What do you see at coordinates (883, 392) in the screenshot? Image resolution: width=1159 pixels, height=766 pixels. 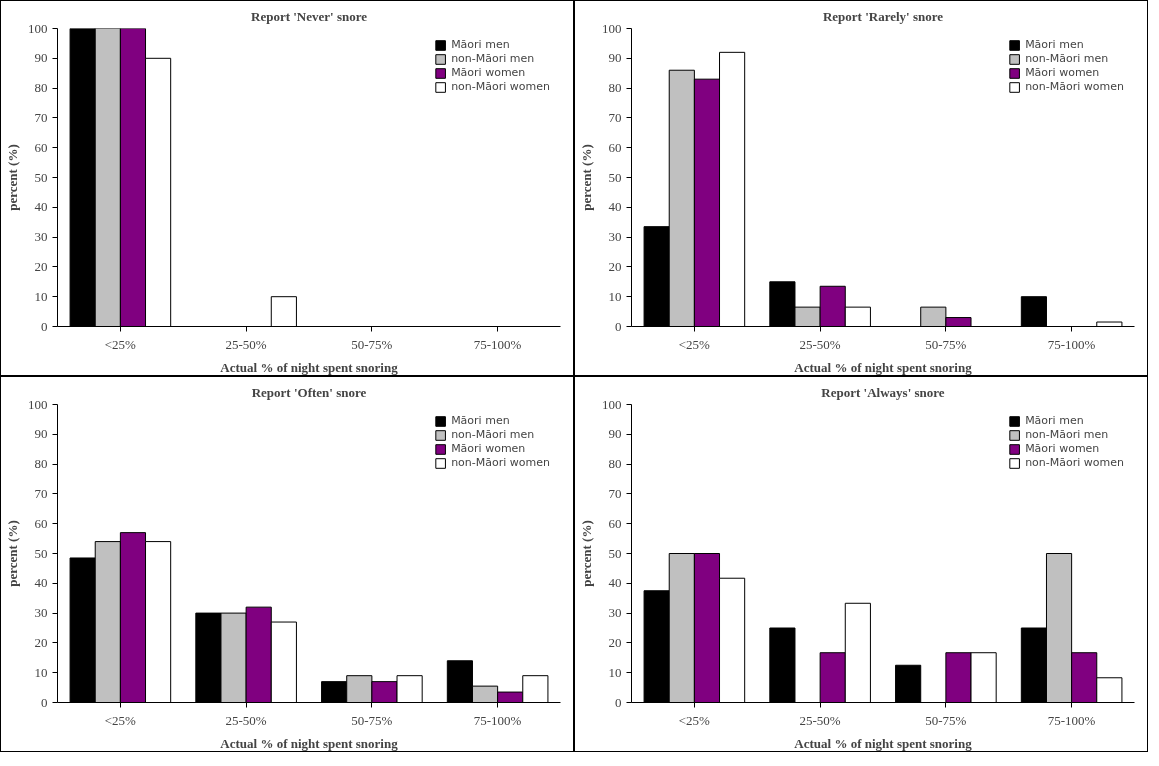 I see `chart-title: Report 'Always' snore` at bounding box center [883, 392].